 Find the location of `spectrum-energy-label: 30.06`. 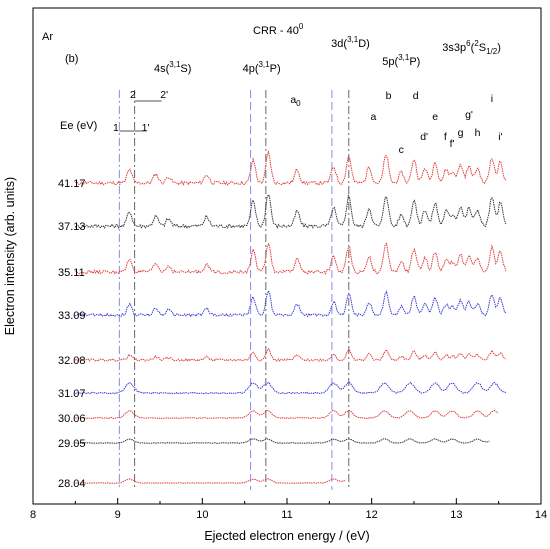

spectrum-energy-label: 30.06 is located at coordinates (72, 419).